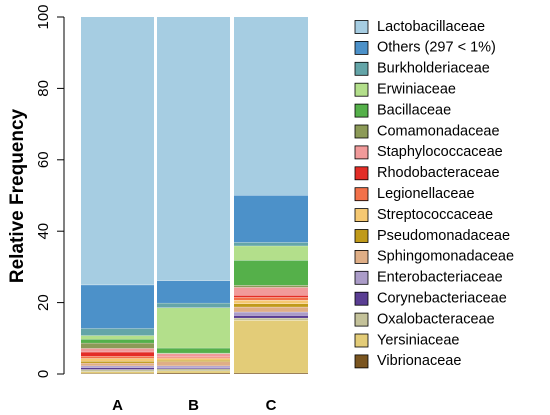  I want to click on legend-item-bacillaceae: Bacillaceae, so click(402, 110).